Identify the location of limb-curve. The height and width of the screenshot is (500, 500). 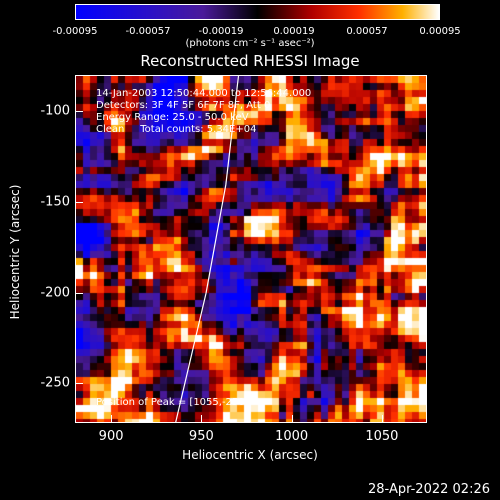
(207, 249).